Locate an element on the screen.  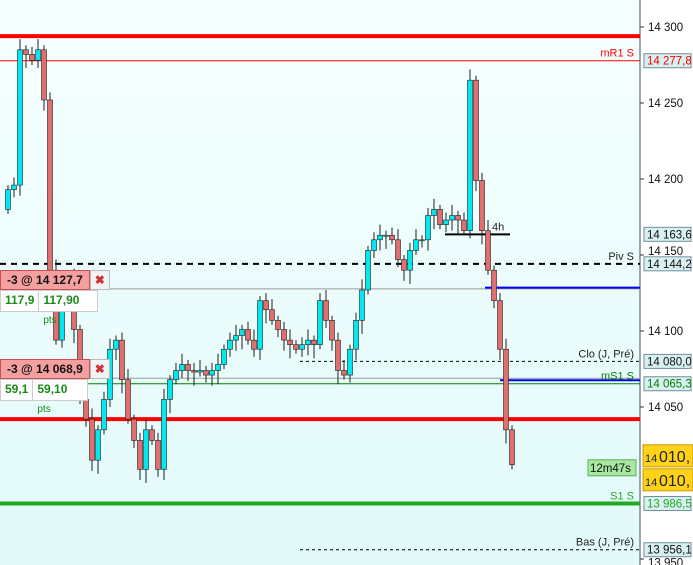
order-pts-precise: 117,90 is located at coordinates (61, 300).